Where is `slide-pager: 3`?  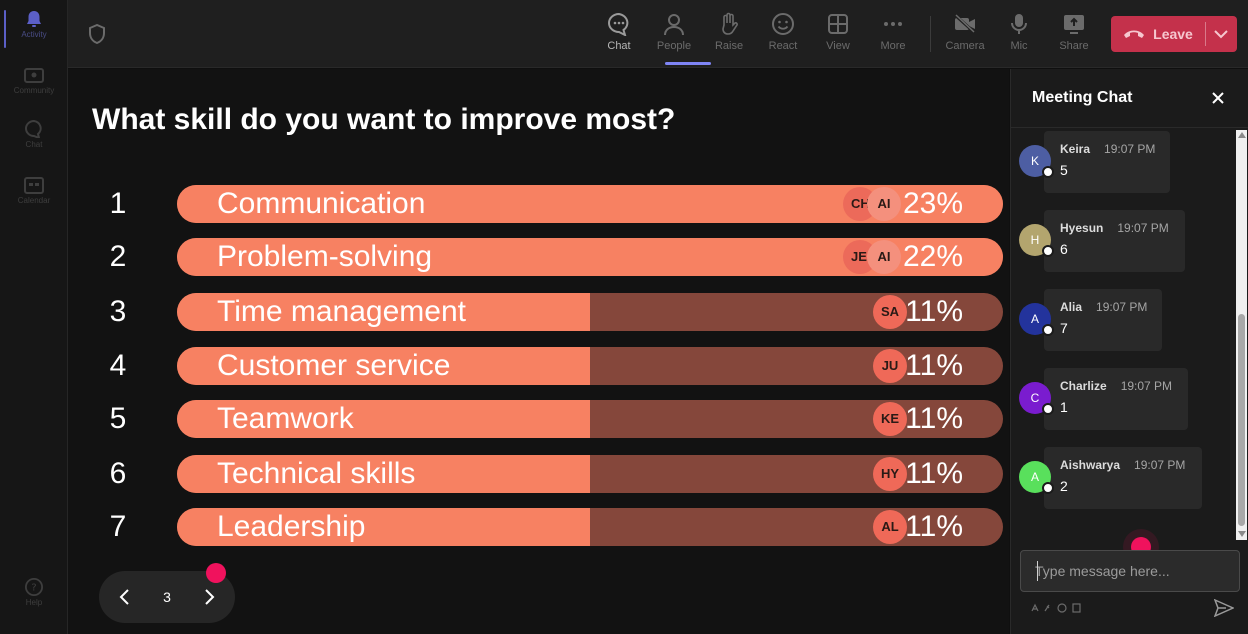
slide-pager: 3 is located at coordinates (167, 597).